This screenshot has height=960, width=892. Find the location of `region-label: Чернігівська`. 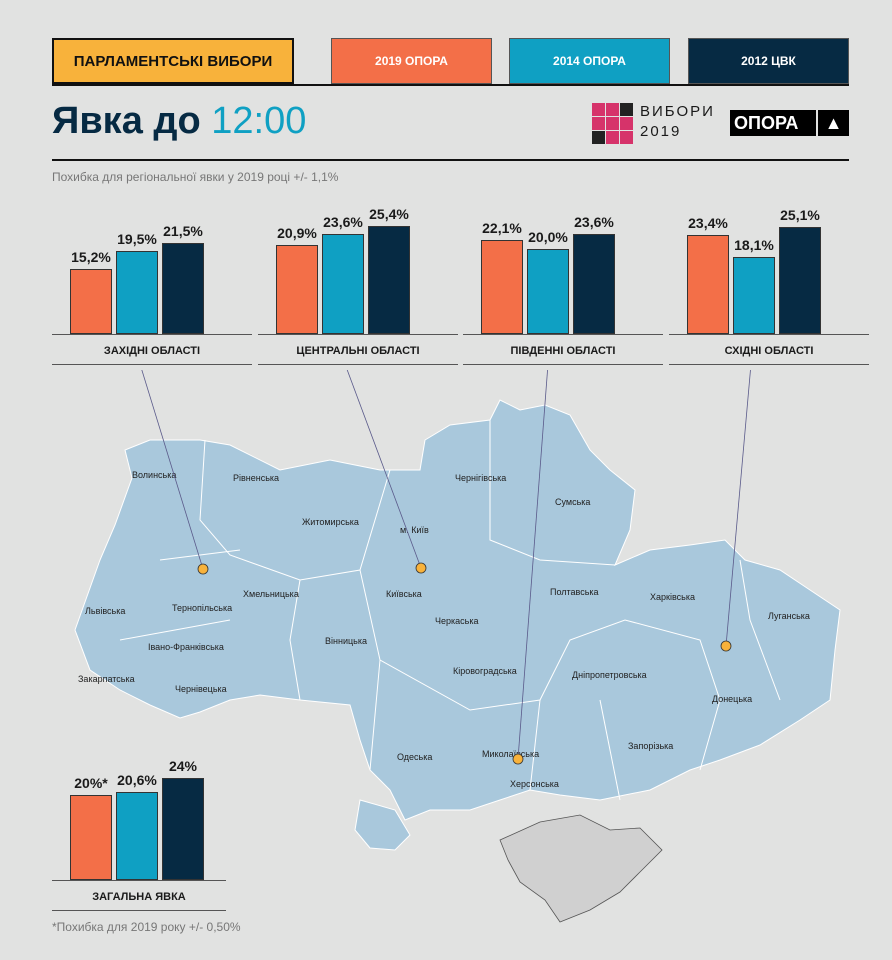

region-label: Чернігівська is located at coordinates (480, 478).